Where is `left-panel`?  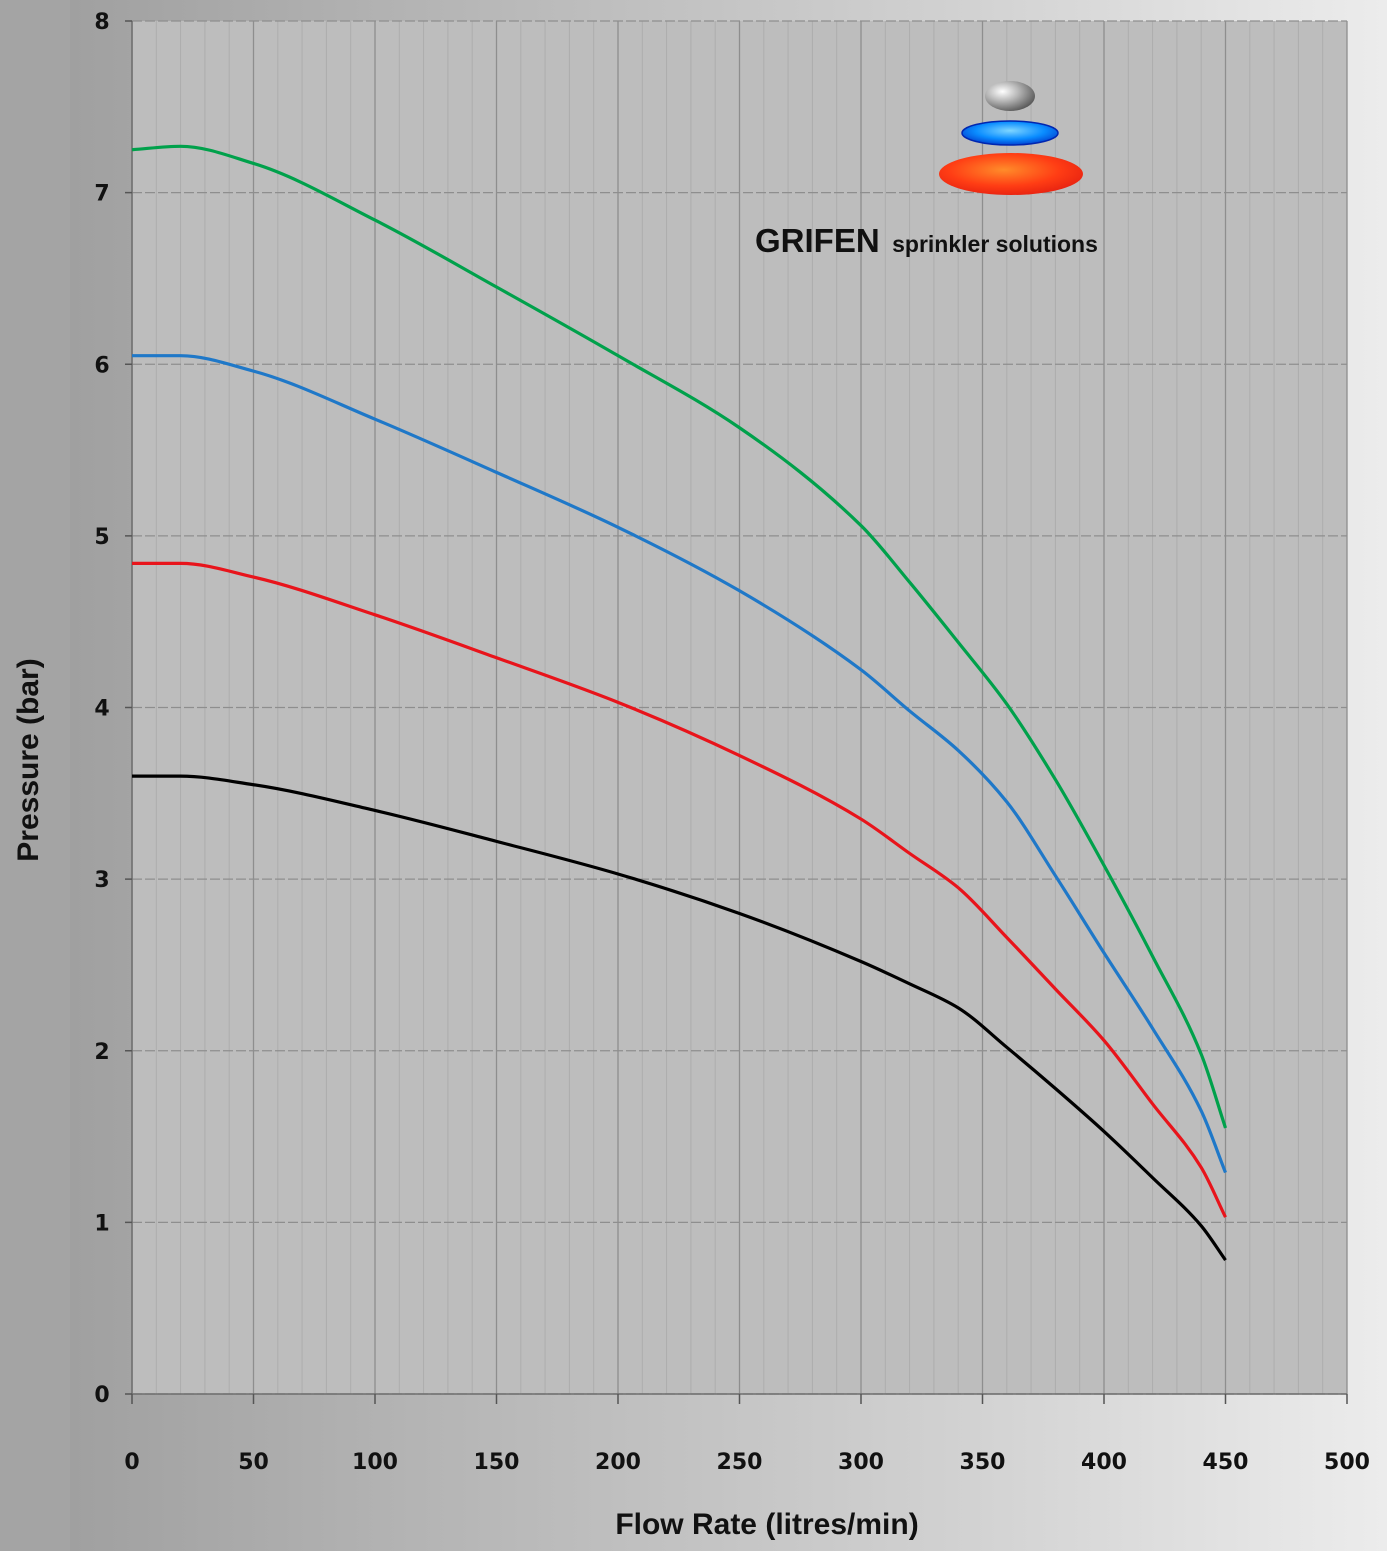 left-panel is located at coordinates (35, 775).